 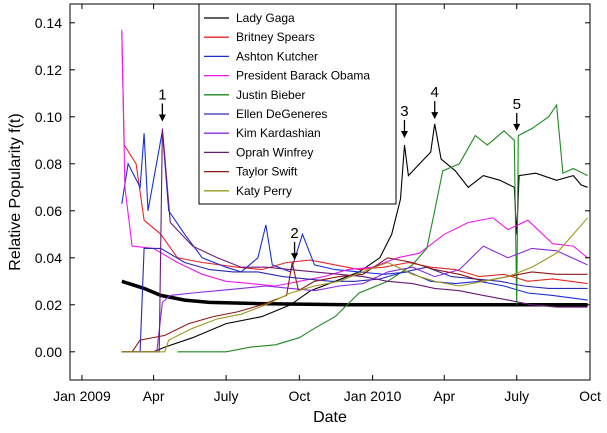 I want to click on y-tick-label: 0.00, so click(x=48, y=352).